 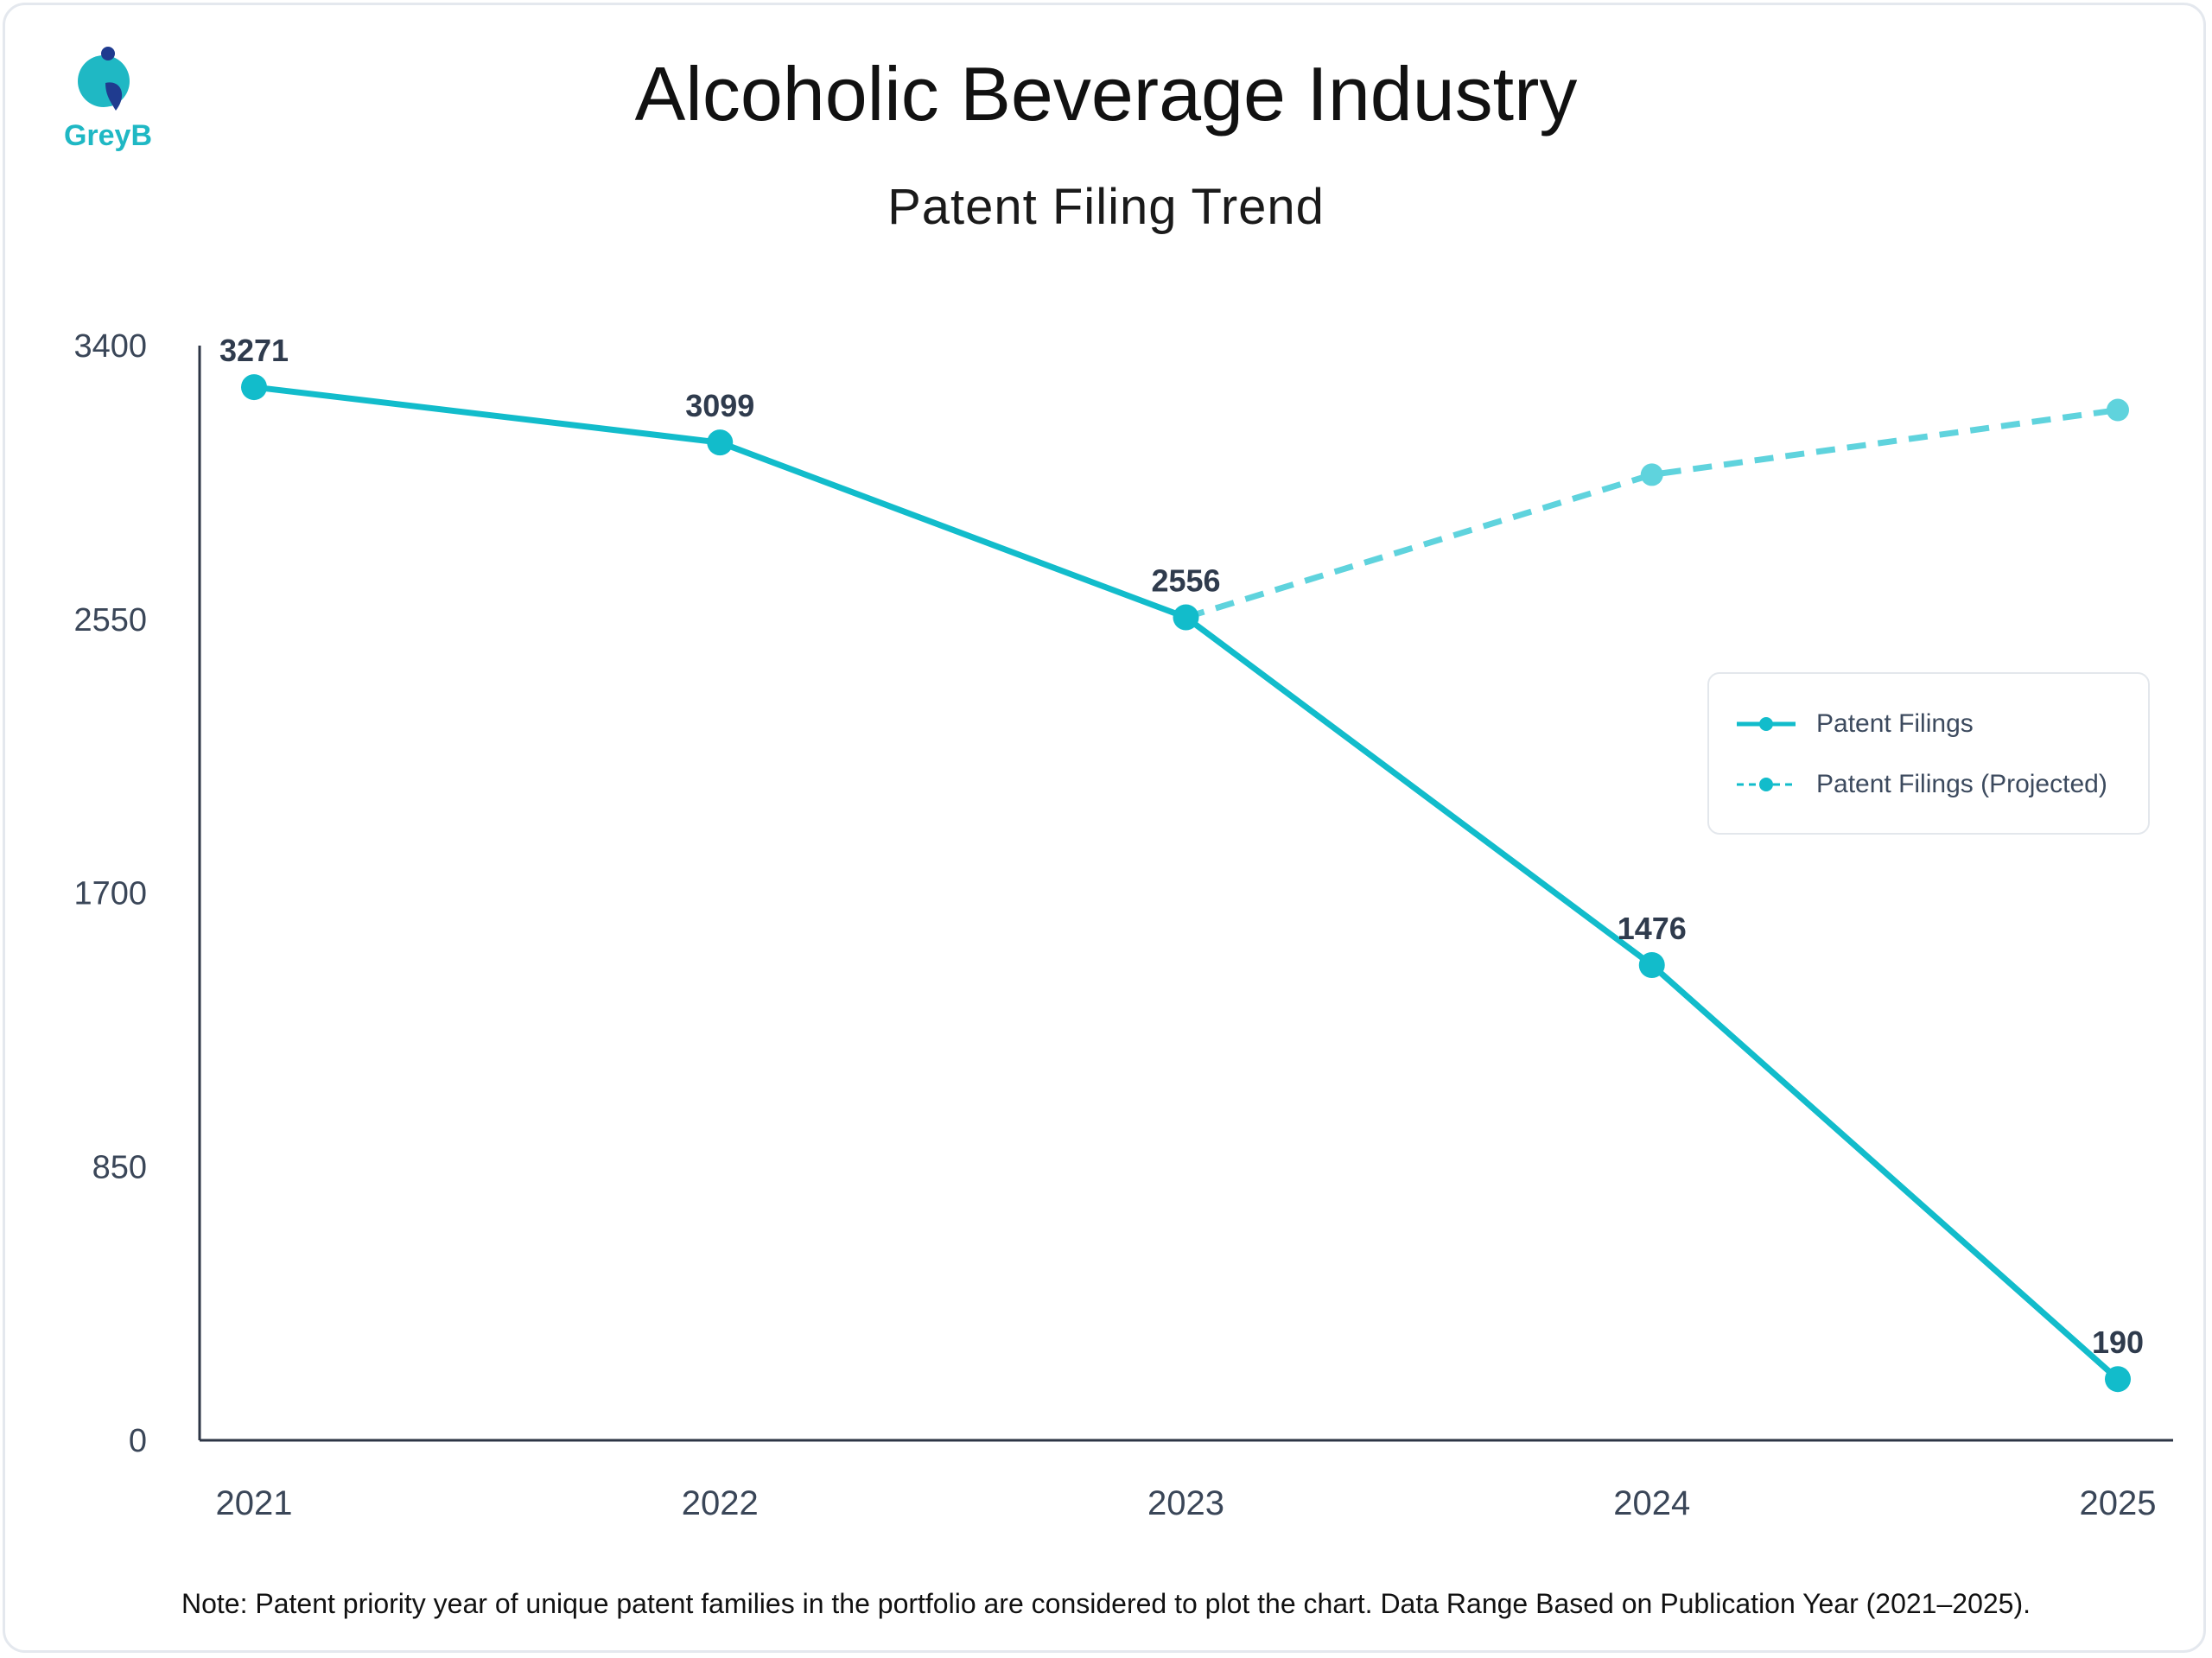 I want to click on data-label: 2556, so click(x=1185, y=581).